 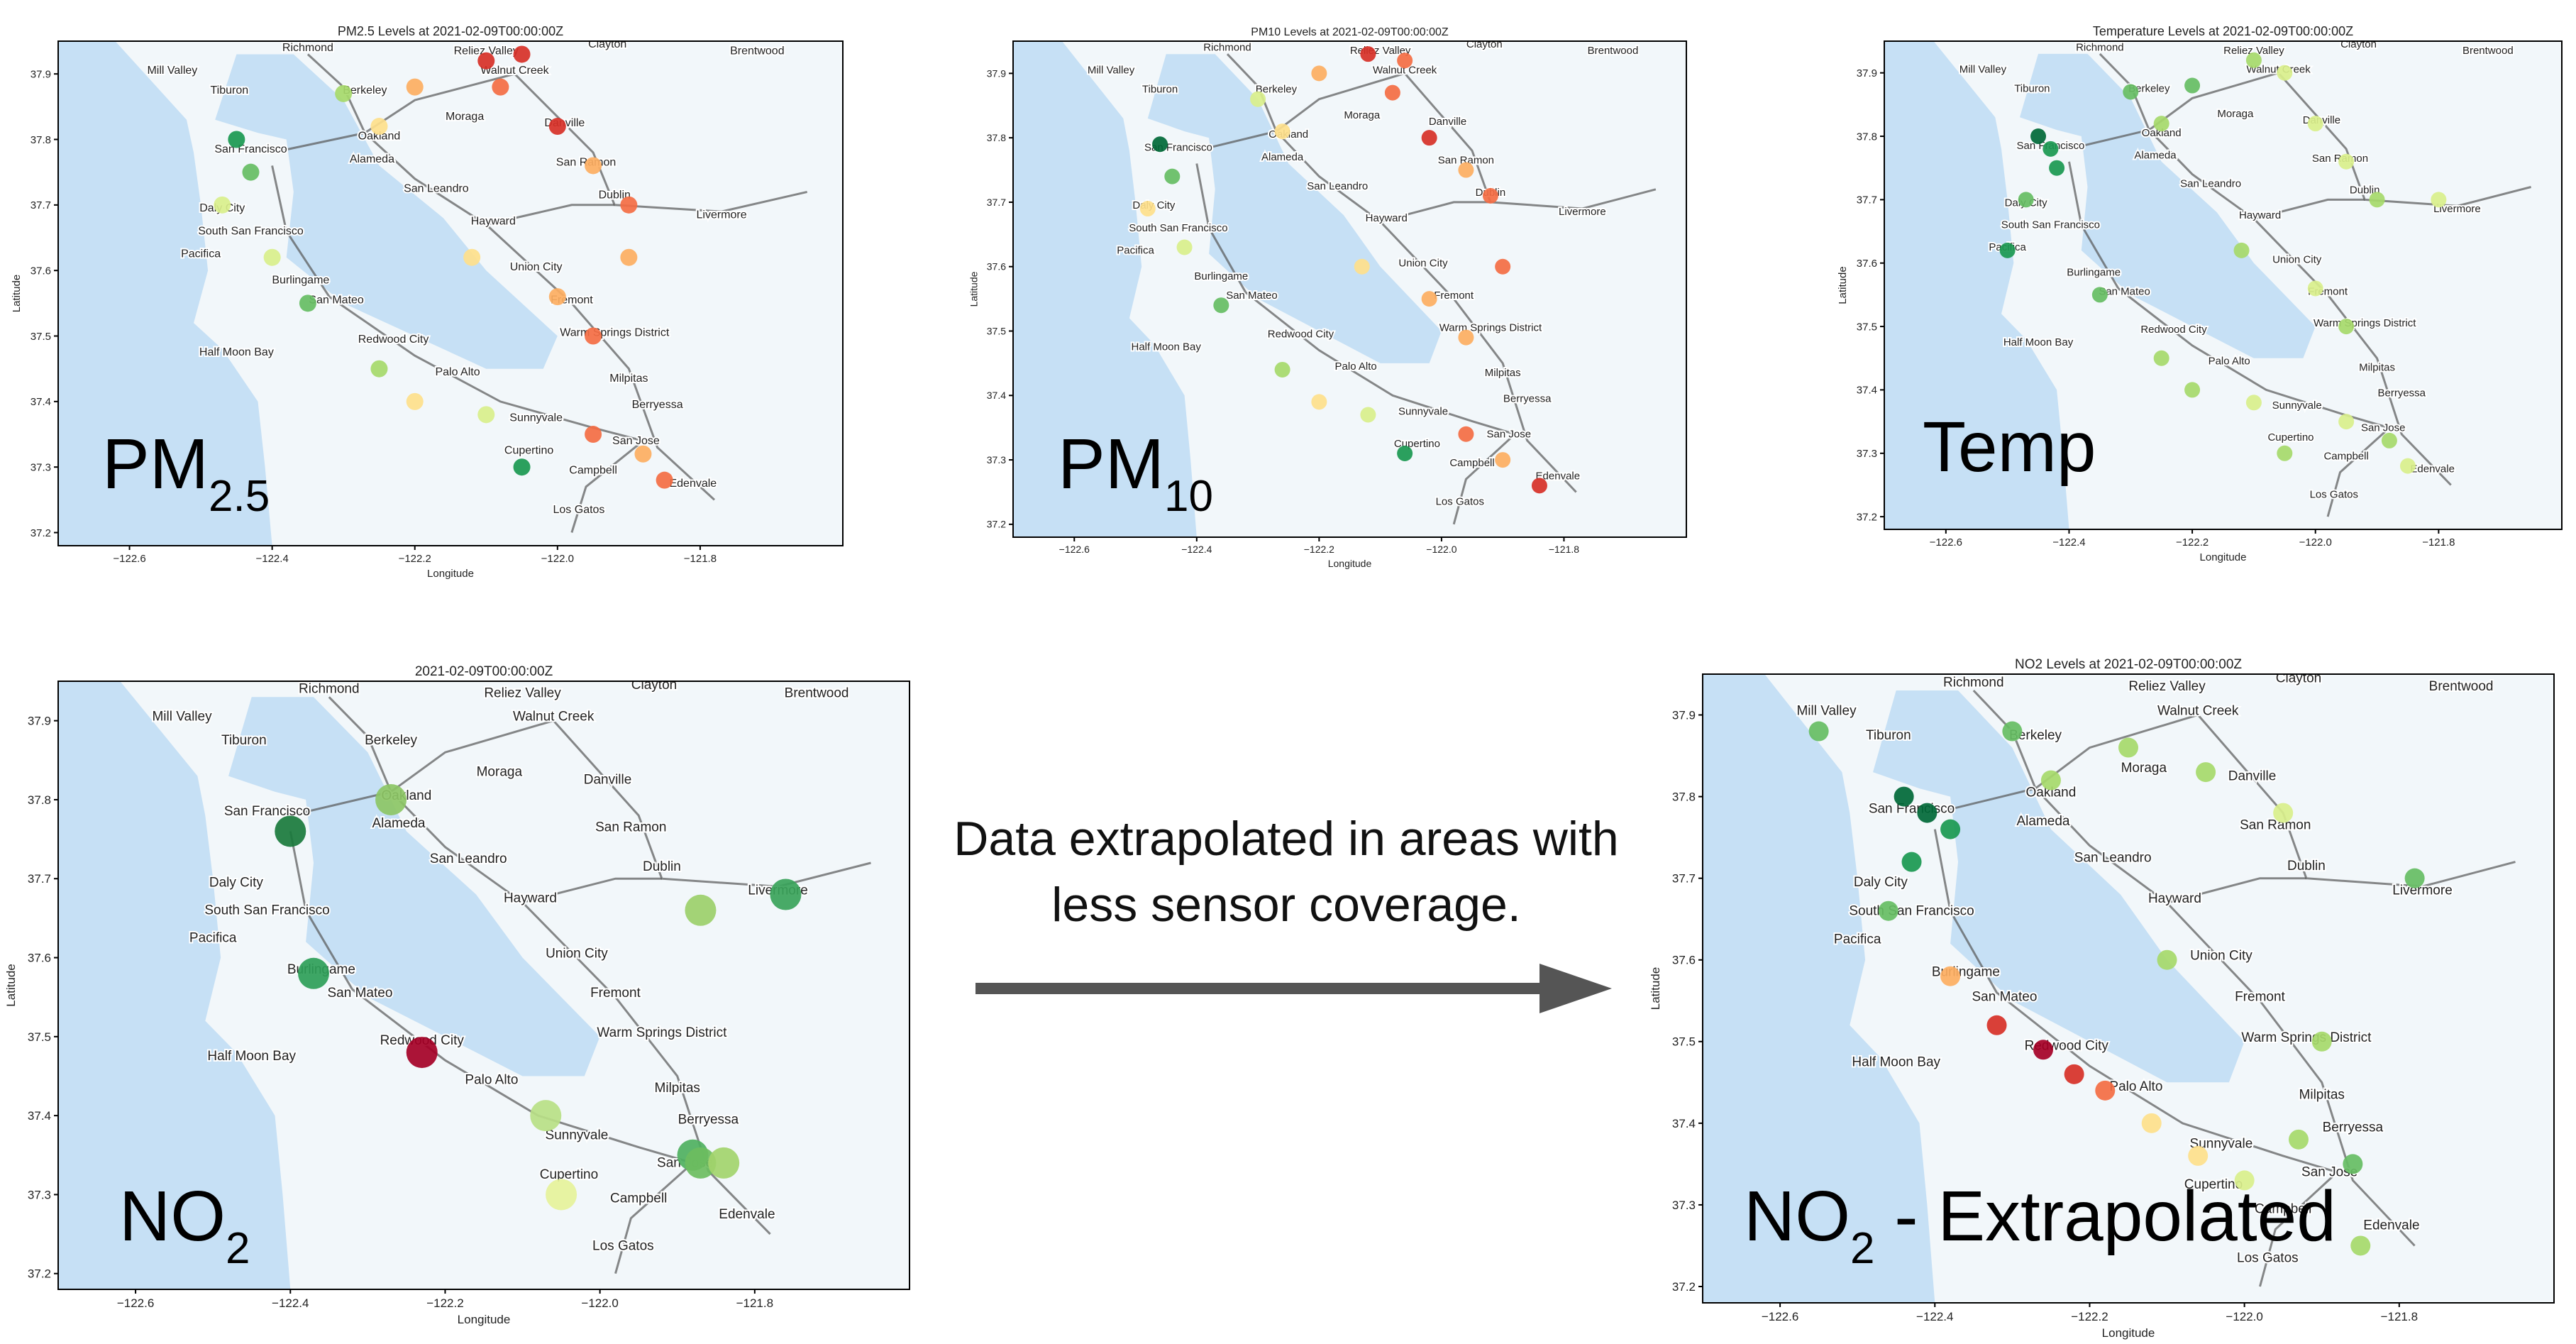 I want to click on panel-label-sub: 2, so click(x=1862, y=1248).